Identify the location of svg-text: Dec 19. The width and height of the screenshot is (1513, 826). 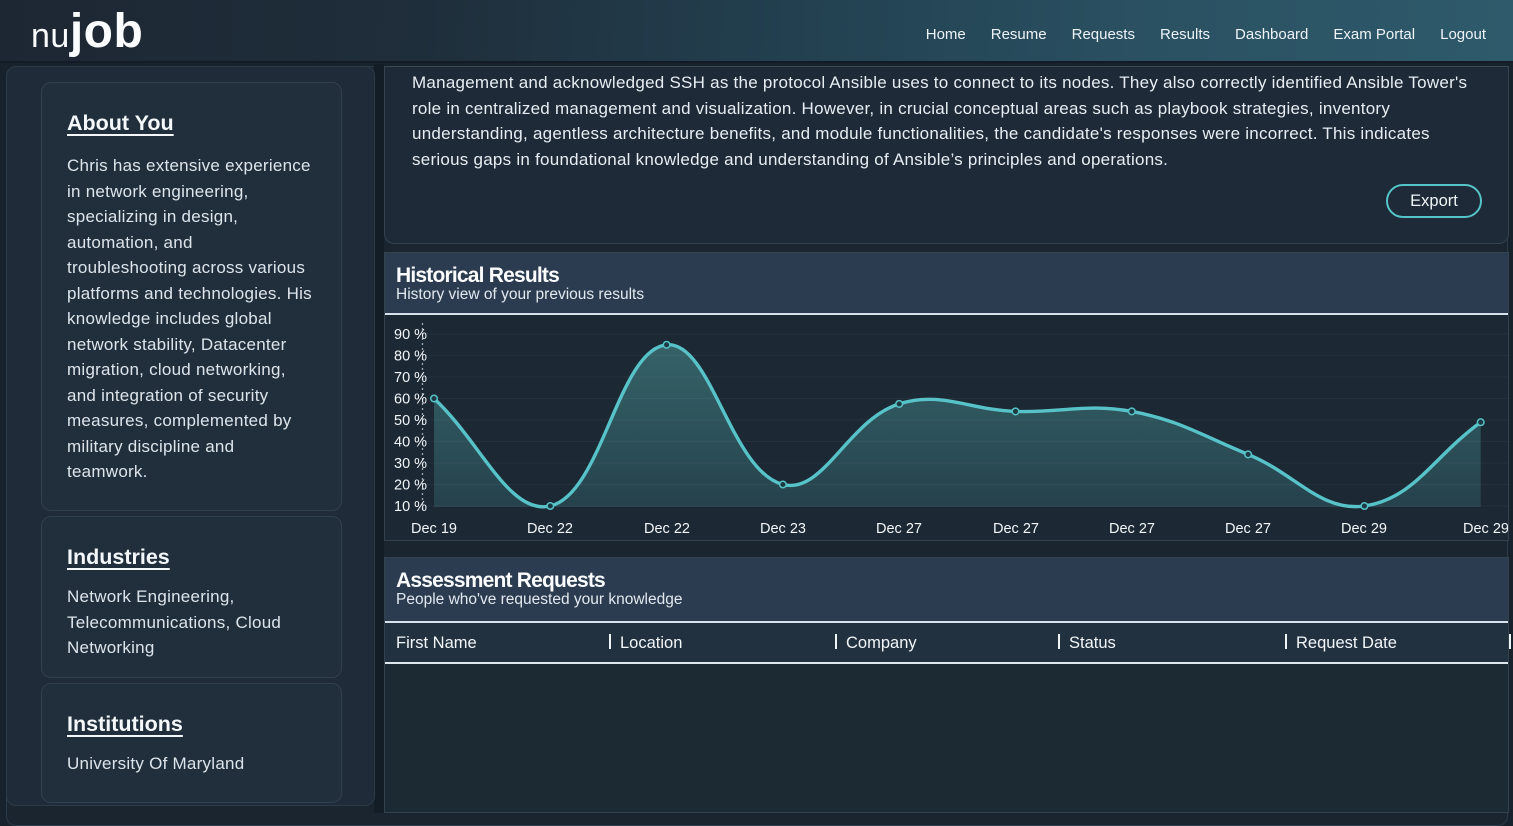
(434, 529).